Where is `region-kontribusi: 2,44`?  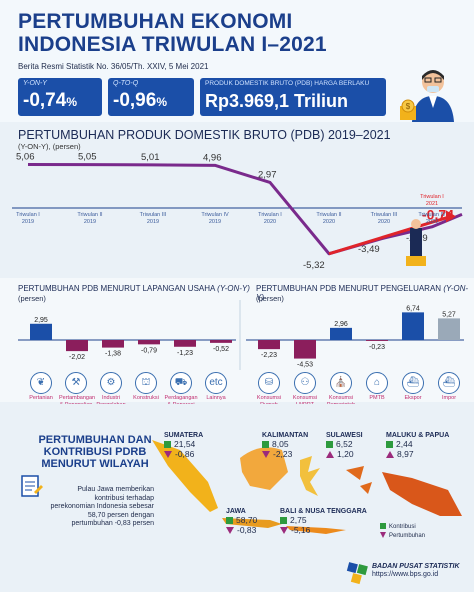
region-kontribusi: 2,44 is located at coordinates (417, 444).